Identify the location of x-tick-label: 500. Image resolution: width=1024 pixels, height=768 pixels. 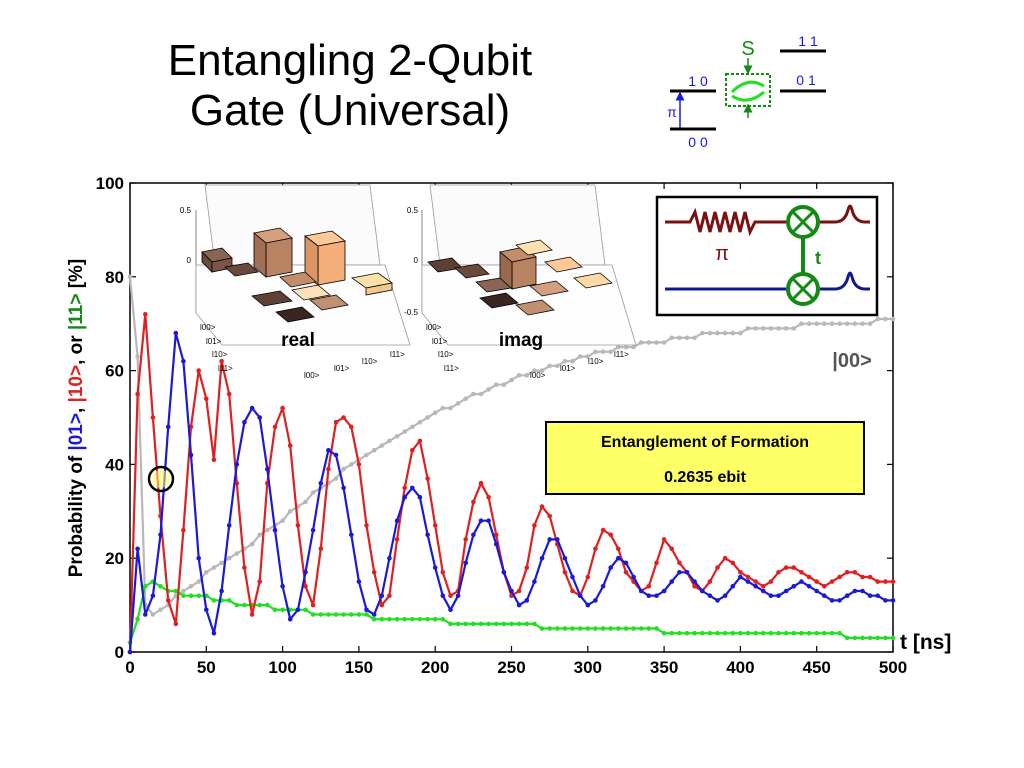
(893, 667).